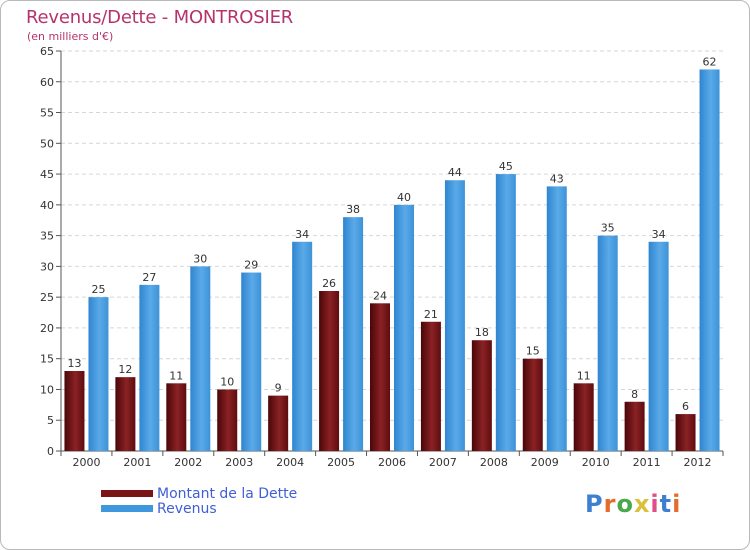 This screenshot has height=550, width=750. What do you see at coordinates (98, 289) in the screenshot?
I see `value-label-revenue: 25` at bounding box center [98, 289].